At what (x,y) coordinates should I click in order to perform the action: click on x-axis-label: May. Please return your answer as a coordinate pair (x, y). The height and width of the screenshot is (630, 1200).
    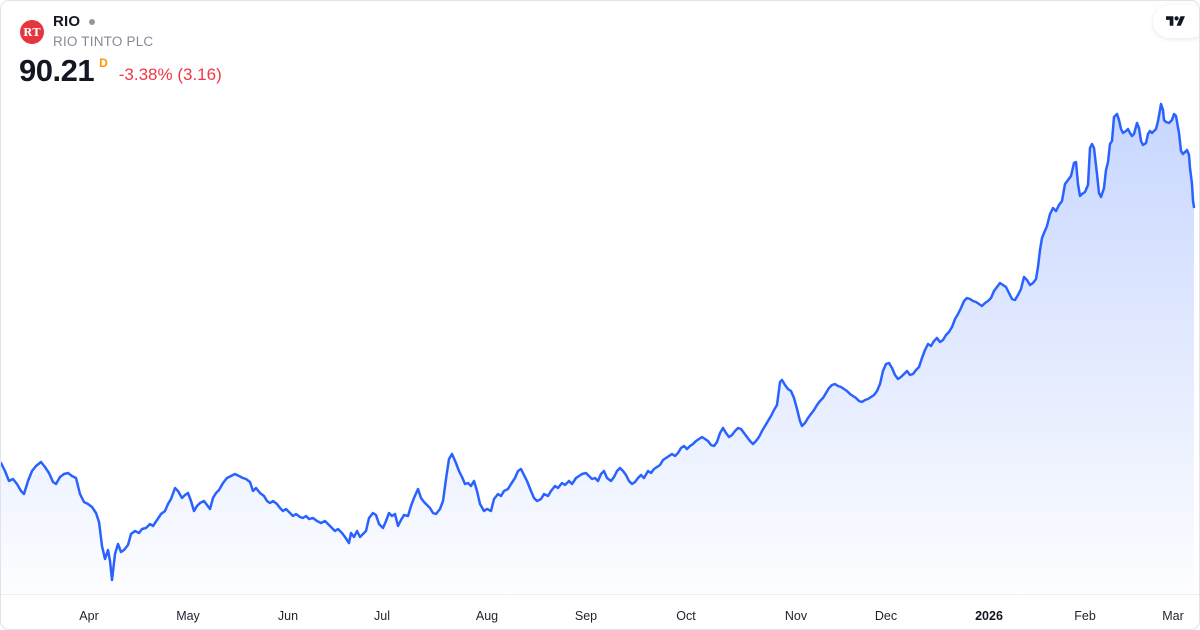
    Looking at the image, I should click on (188, 616).